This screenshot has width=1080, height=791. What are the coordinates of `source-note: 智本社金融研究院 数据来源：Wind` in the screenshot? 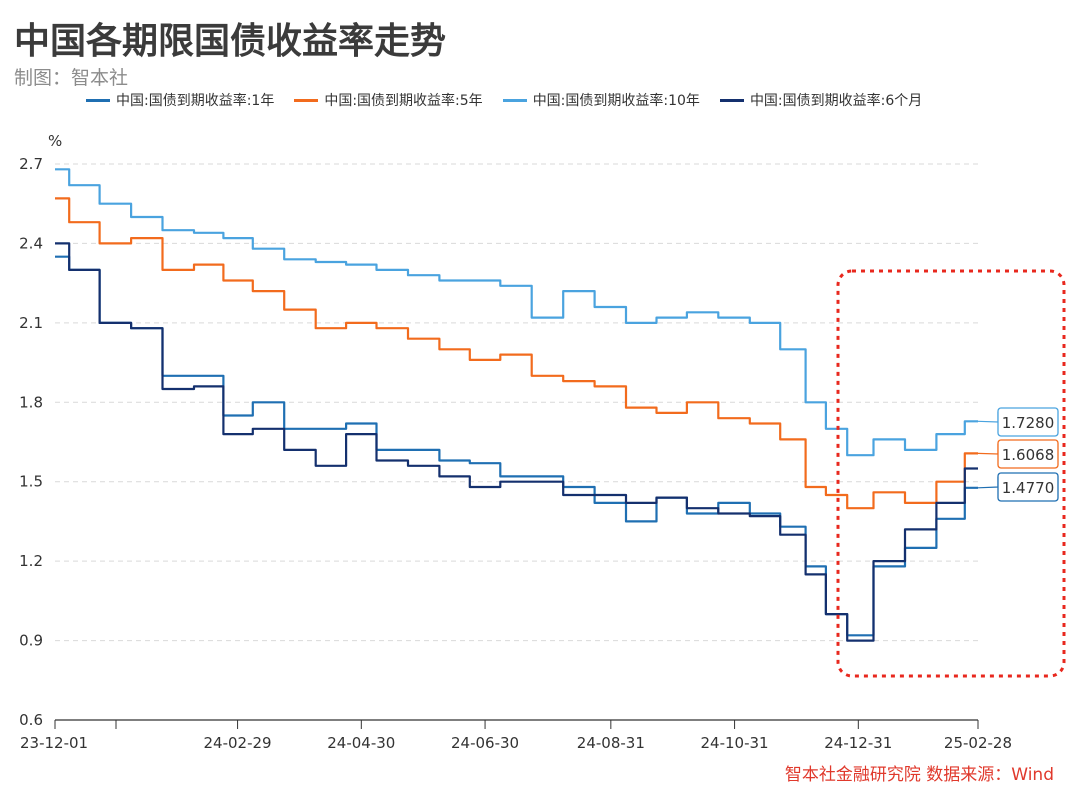 It's located at (919, 775).